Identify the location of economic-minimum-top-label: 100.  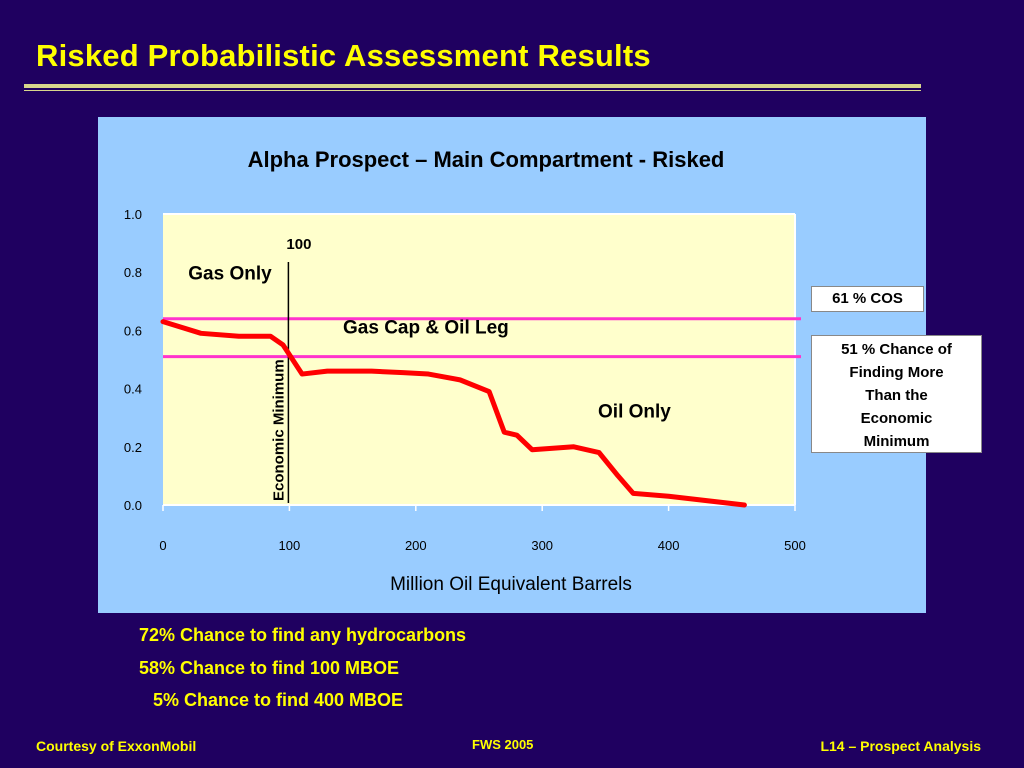
(298, 244).